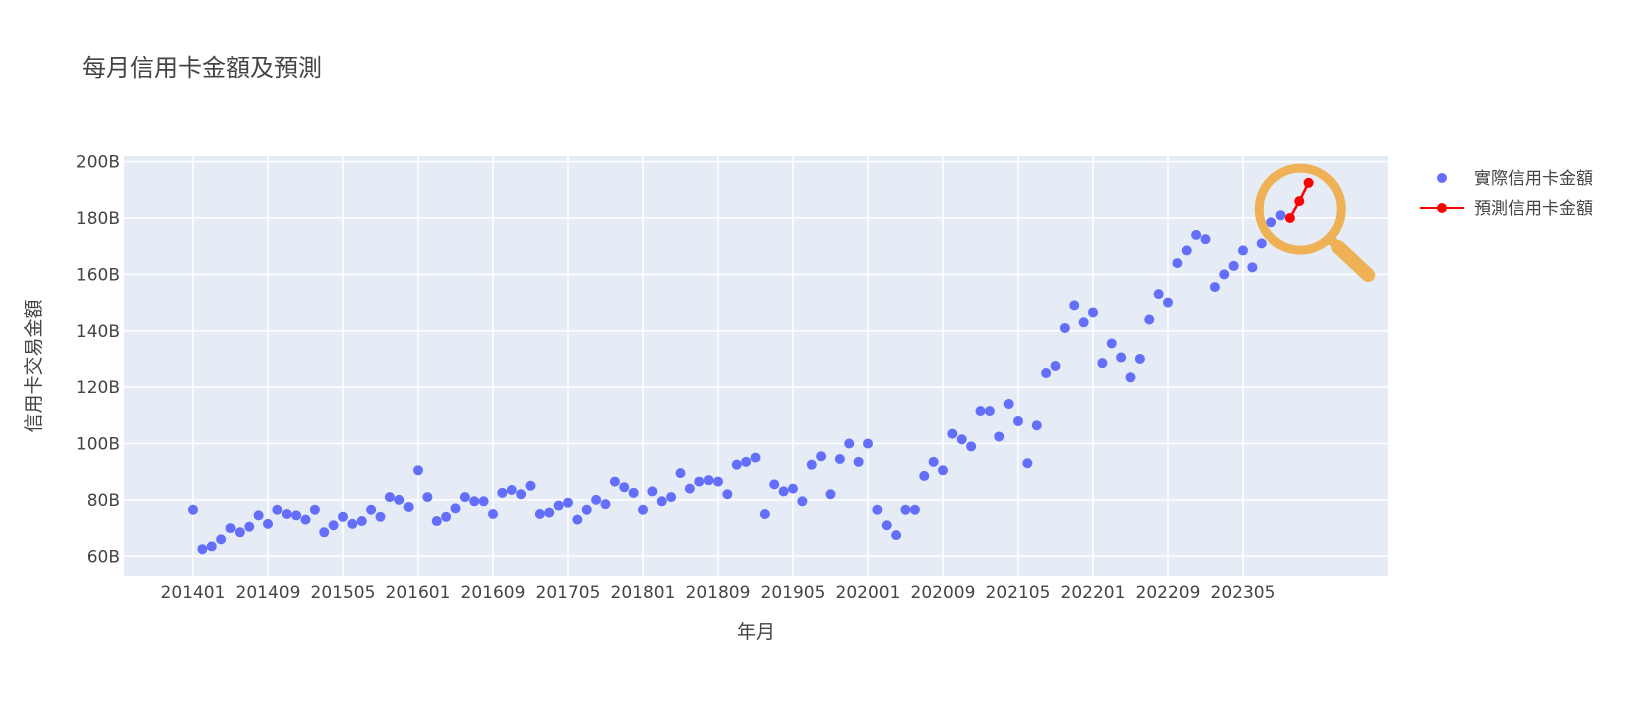 This screenshot has height=703, width=1632. What do you see at coordinates (756, 632) in the screenshot?
I see `x-axis-title: 年月` at bounding box center [756, 632].